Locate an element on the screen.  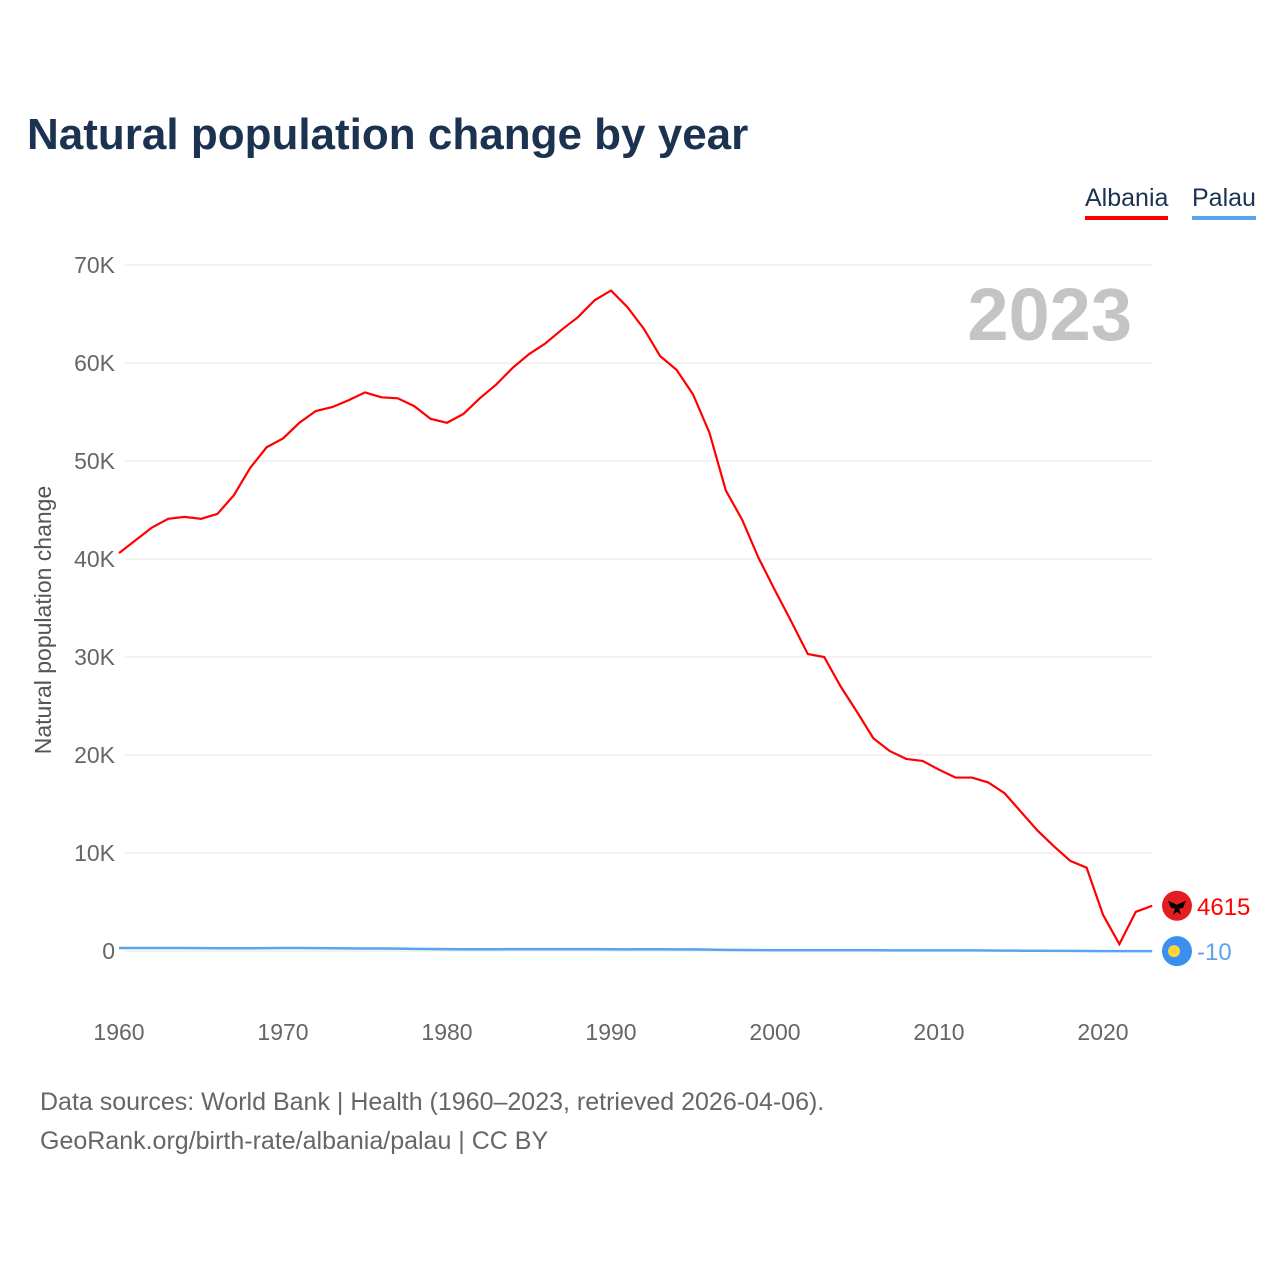
y-tick-label: 30K is located at coordinates (95, 657).